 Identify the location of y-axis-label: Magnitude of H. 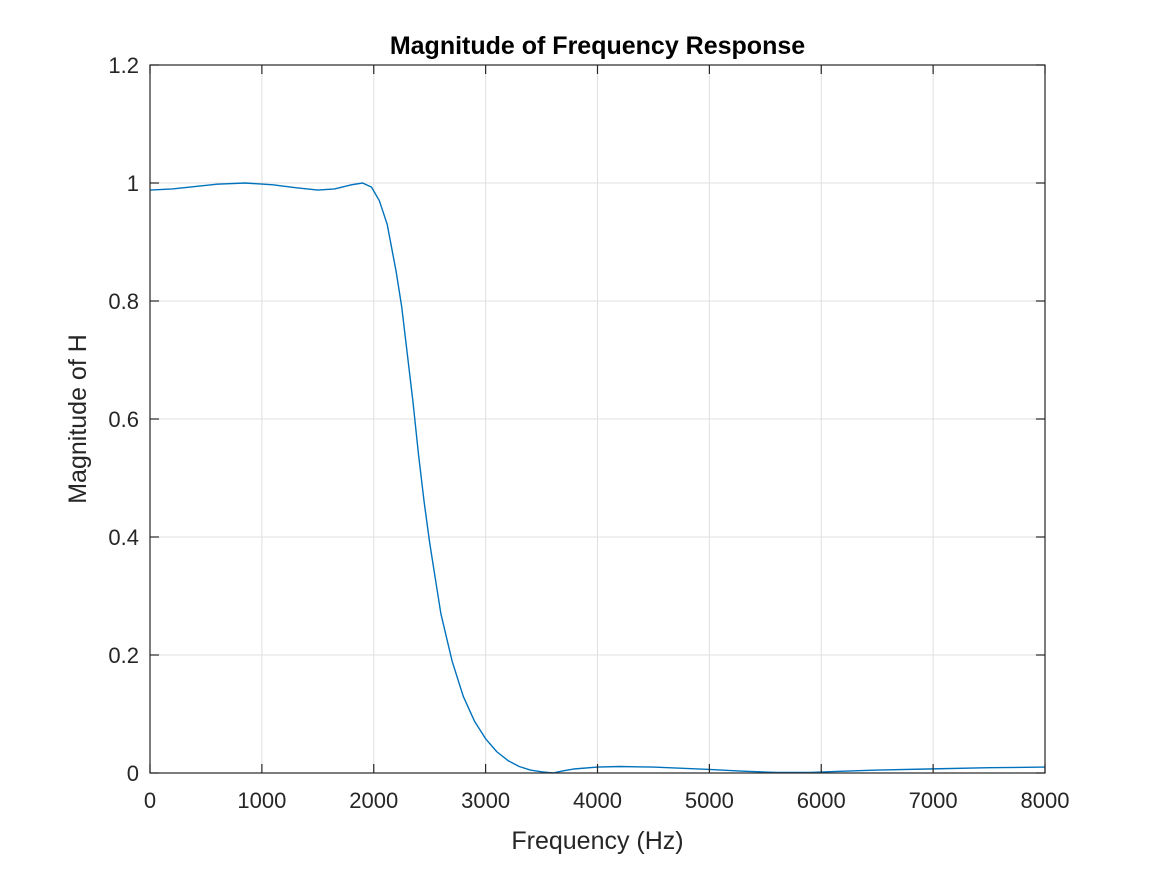
(78, 419).